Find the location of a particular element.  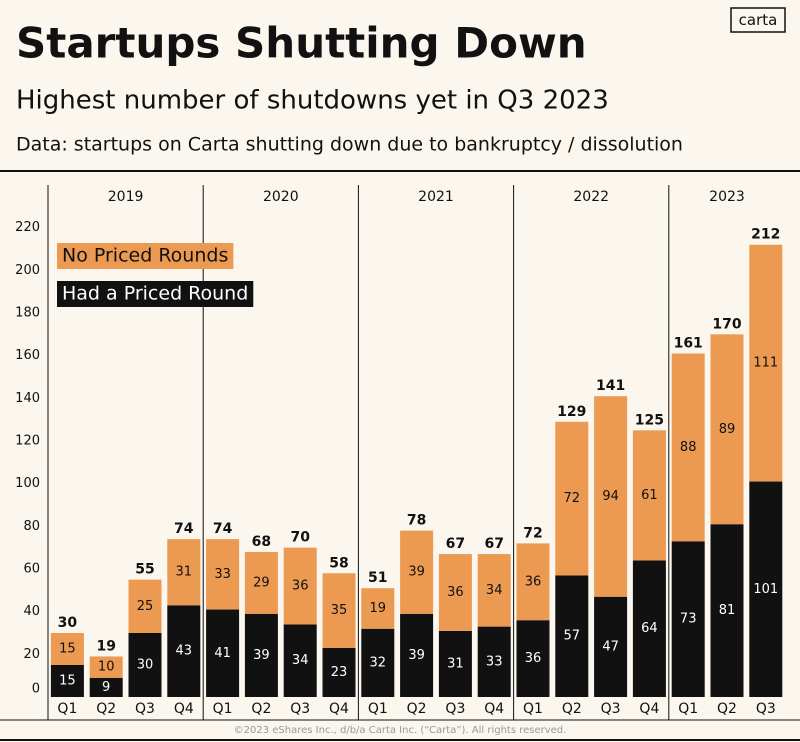

year-label: 2020 is located at coordinates (281, 197).